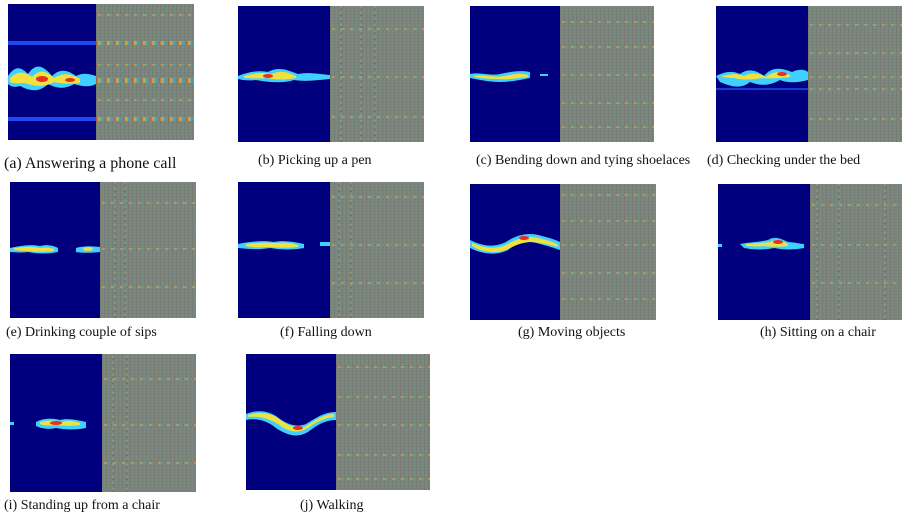 The width and height of the screenshot is (922, 519). I want to click on spectrogram-image-d, so click(809, 74).